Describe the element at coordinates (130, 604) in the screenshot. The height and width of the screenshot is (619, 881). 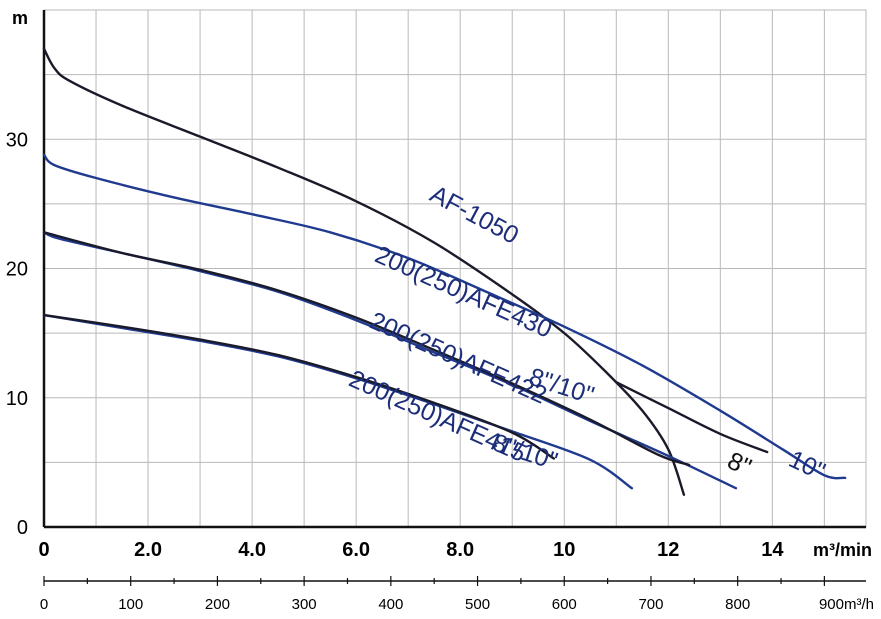
I see `secondary-tick-label: 100` at that location.